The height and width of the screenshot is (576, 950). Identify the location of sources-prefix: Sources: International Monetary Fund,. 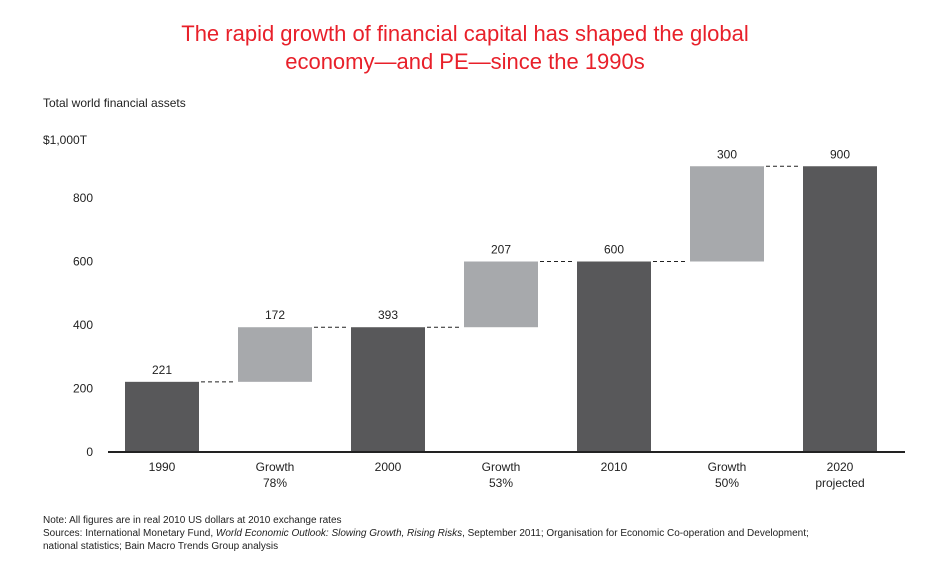
(129, 533).